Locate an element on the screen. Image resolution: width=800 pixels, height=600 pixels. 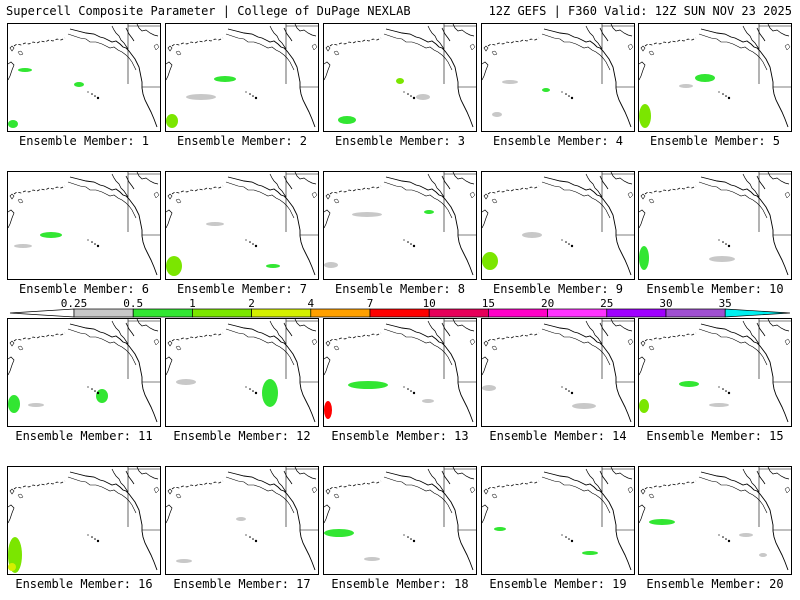
ensemble-member-label: Ensemble Member: 17 is located at coordinates (242, 584).